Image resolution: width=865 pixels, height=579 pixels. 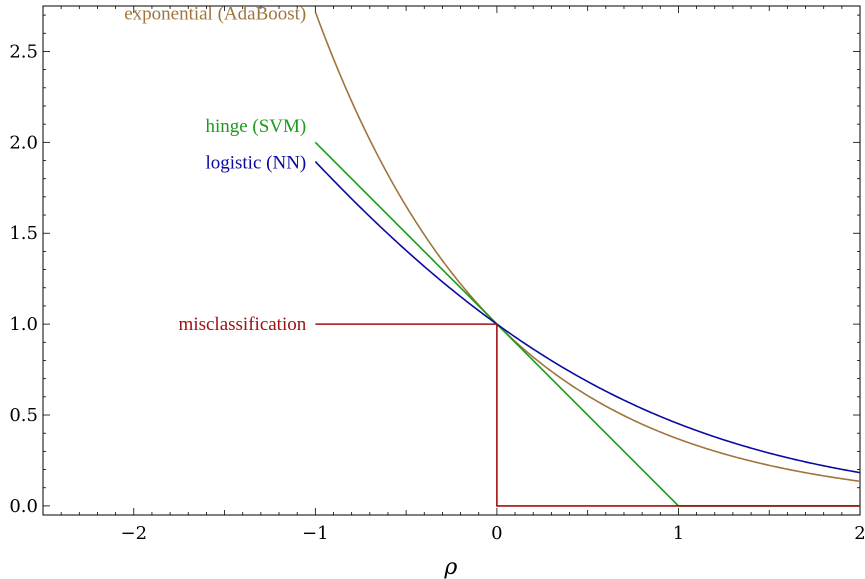 I want to click on y-tick-label: 2.0, so click(x=23, y=142).